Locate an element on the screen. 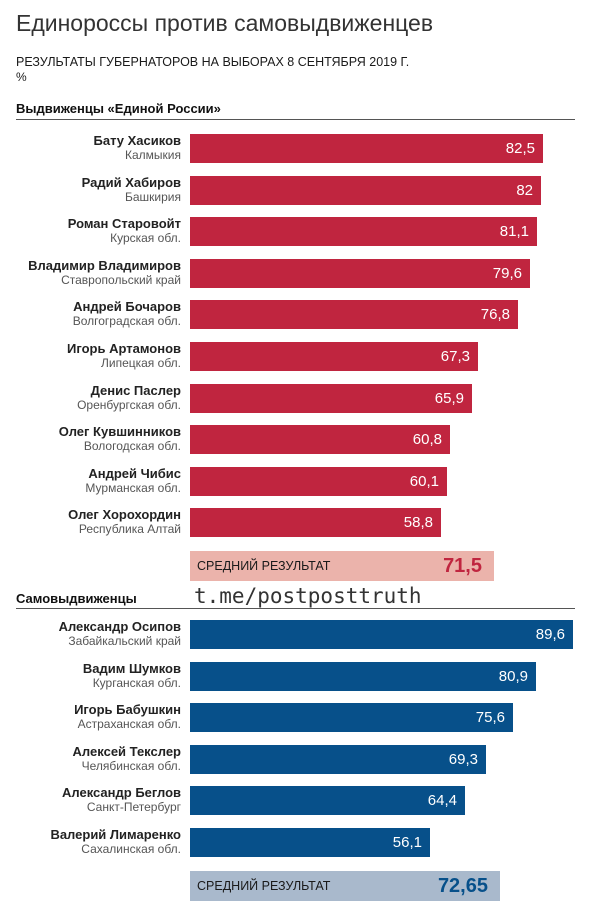  self-average-label: СРЕДНИЙ РЕЗУЛЬТАТ is located at coordinates (264, 886).